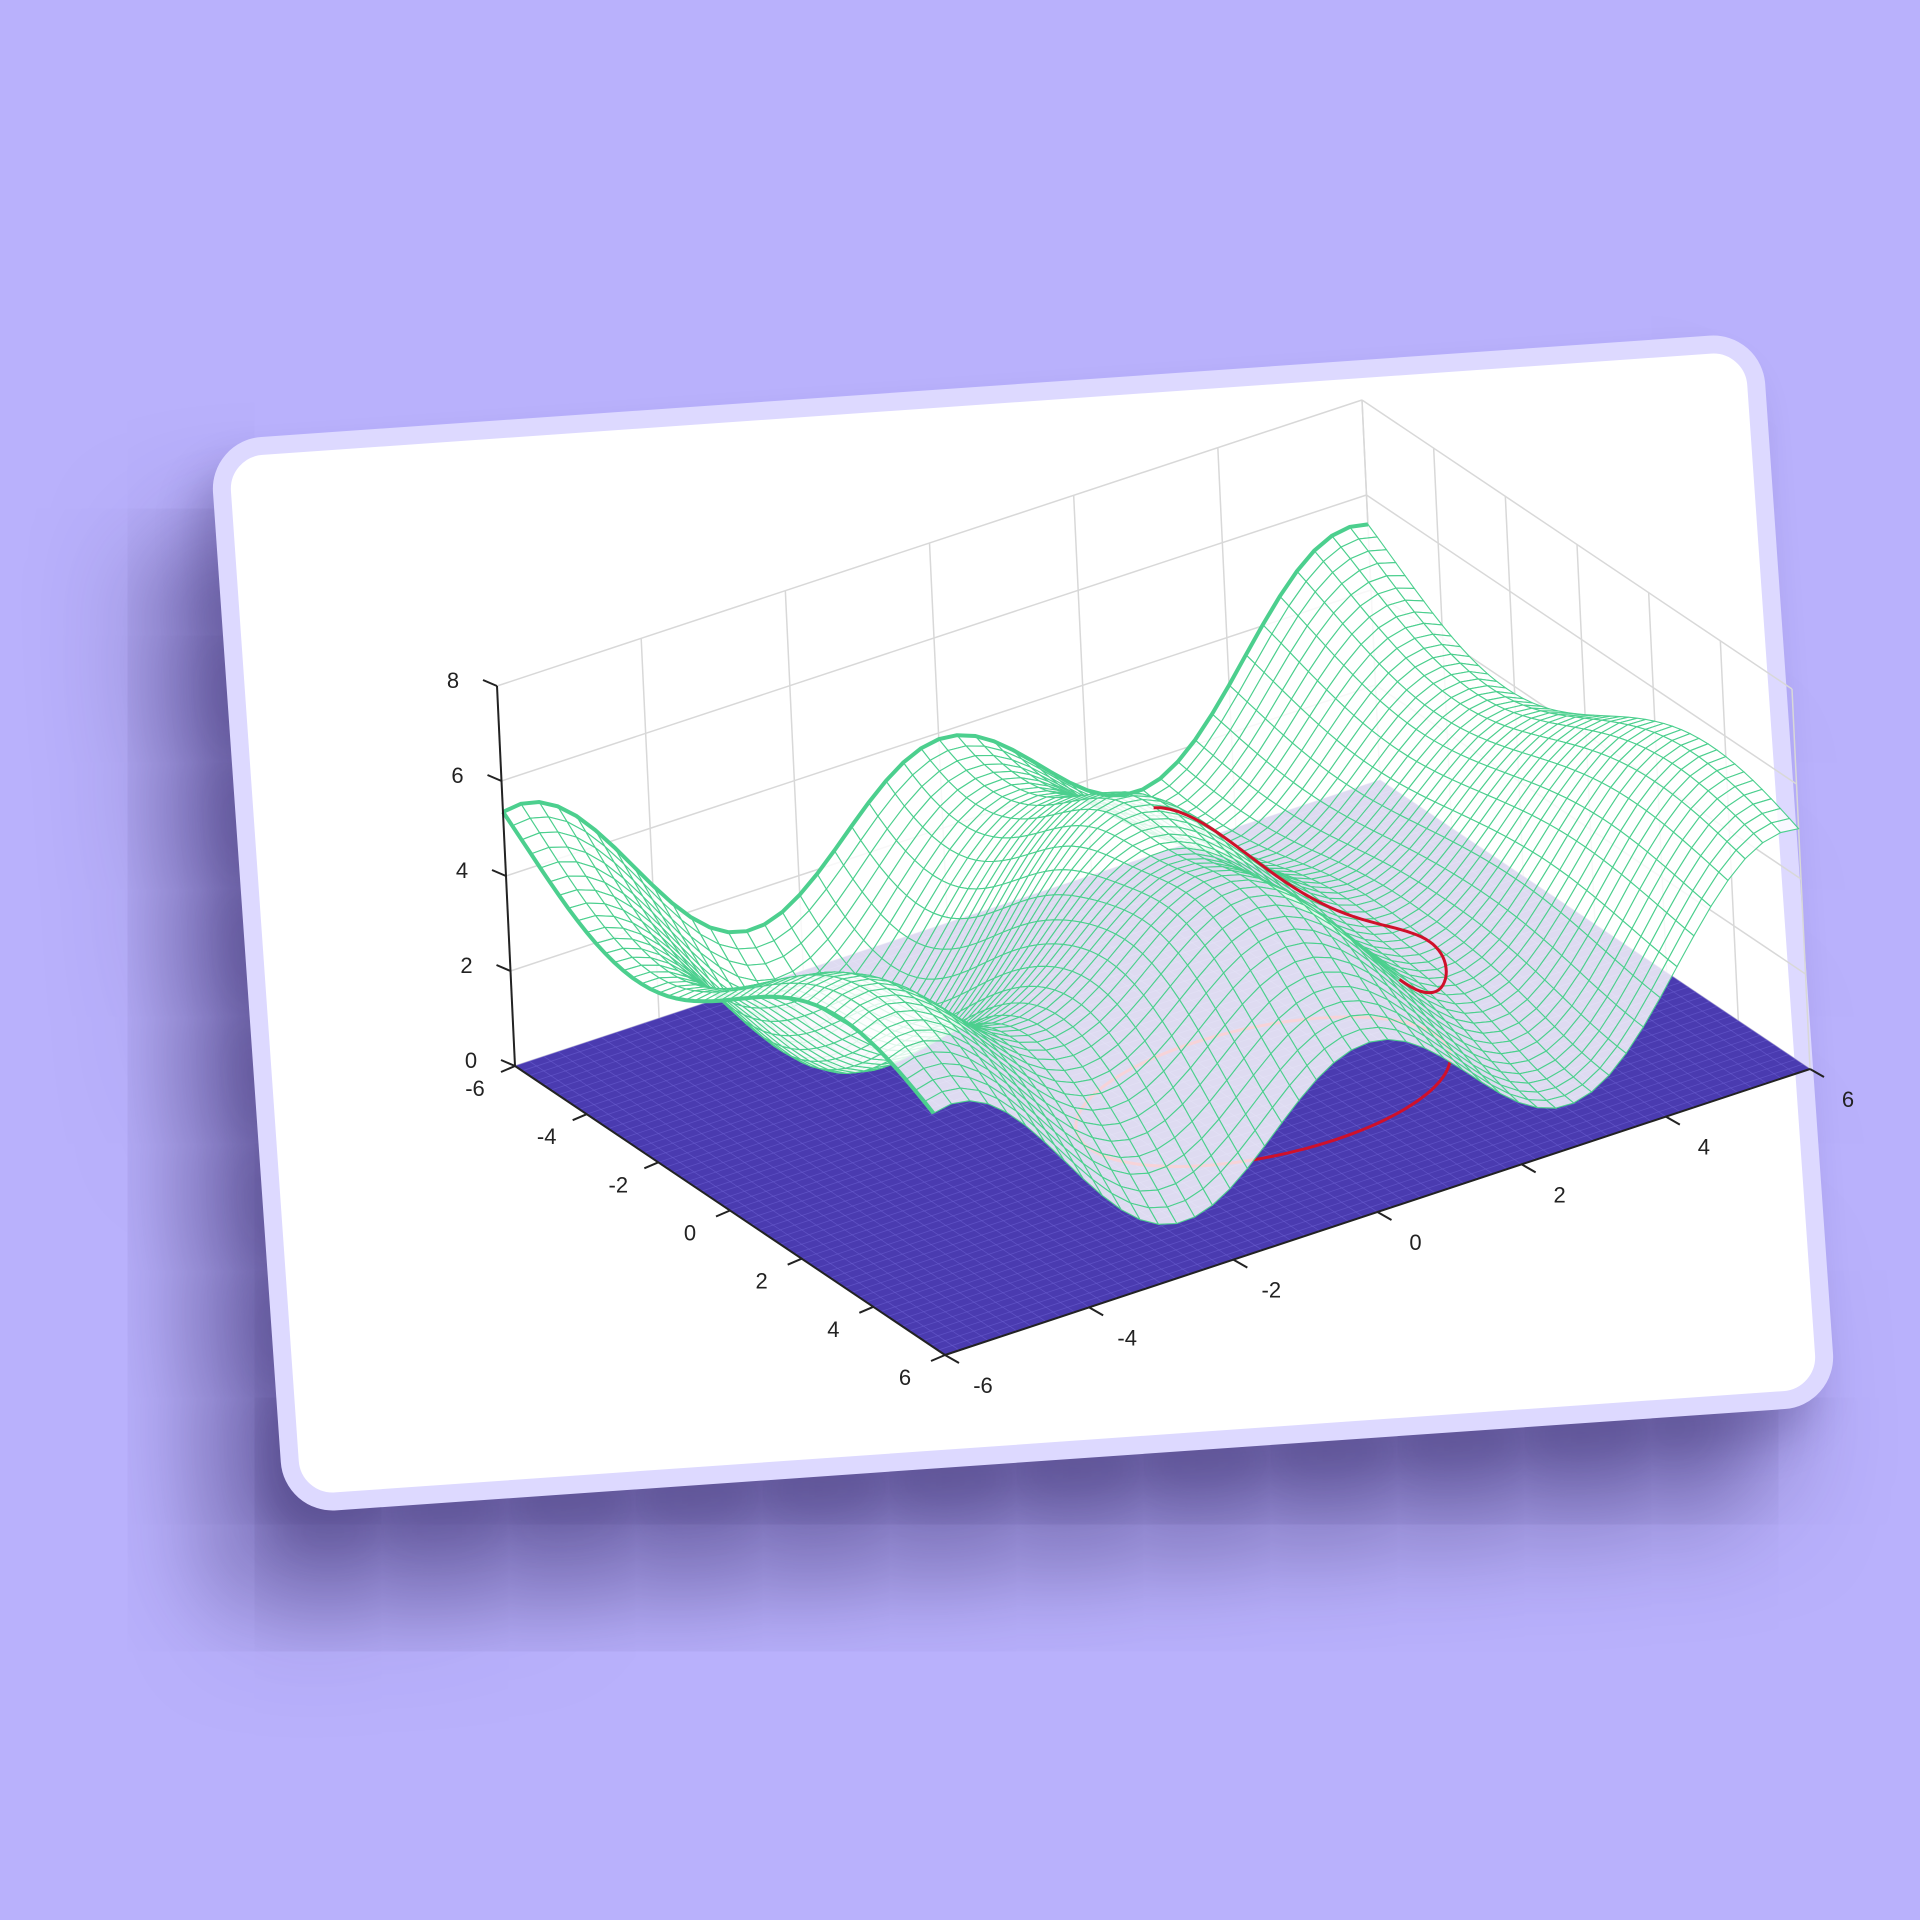  I want to click on grid-line, so click(1801, 879).